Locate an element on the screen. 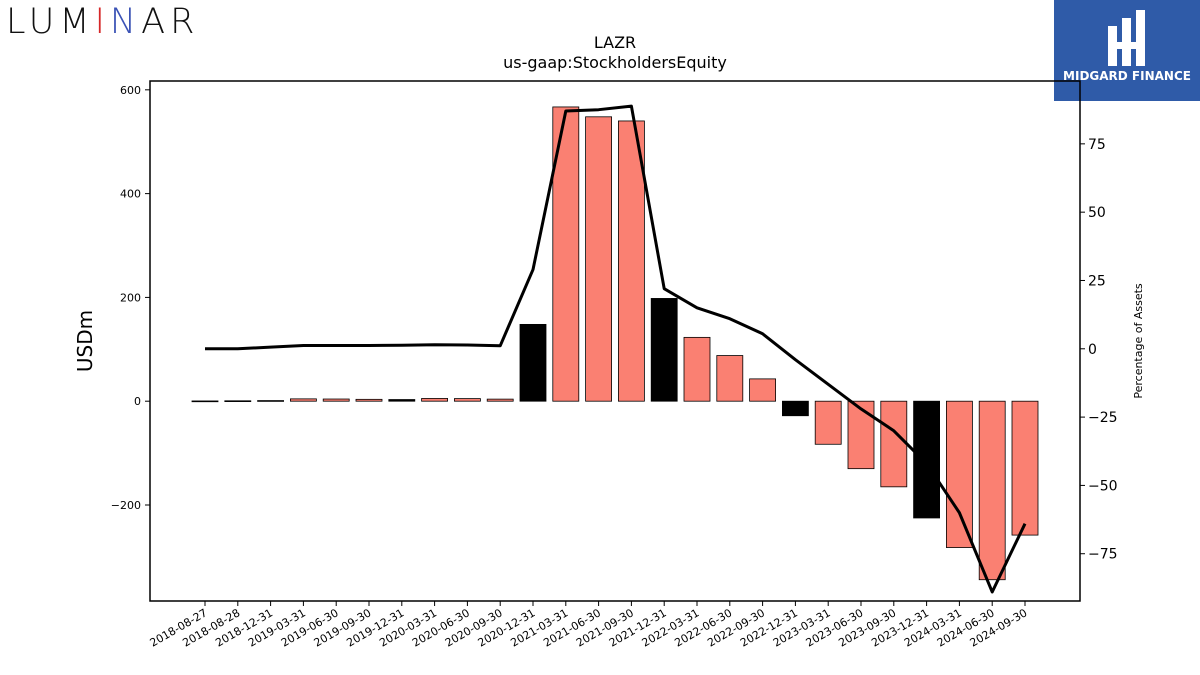  y-tick-label: 400 is located at coordinates (130, 194).